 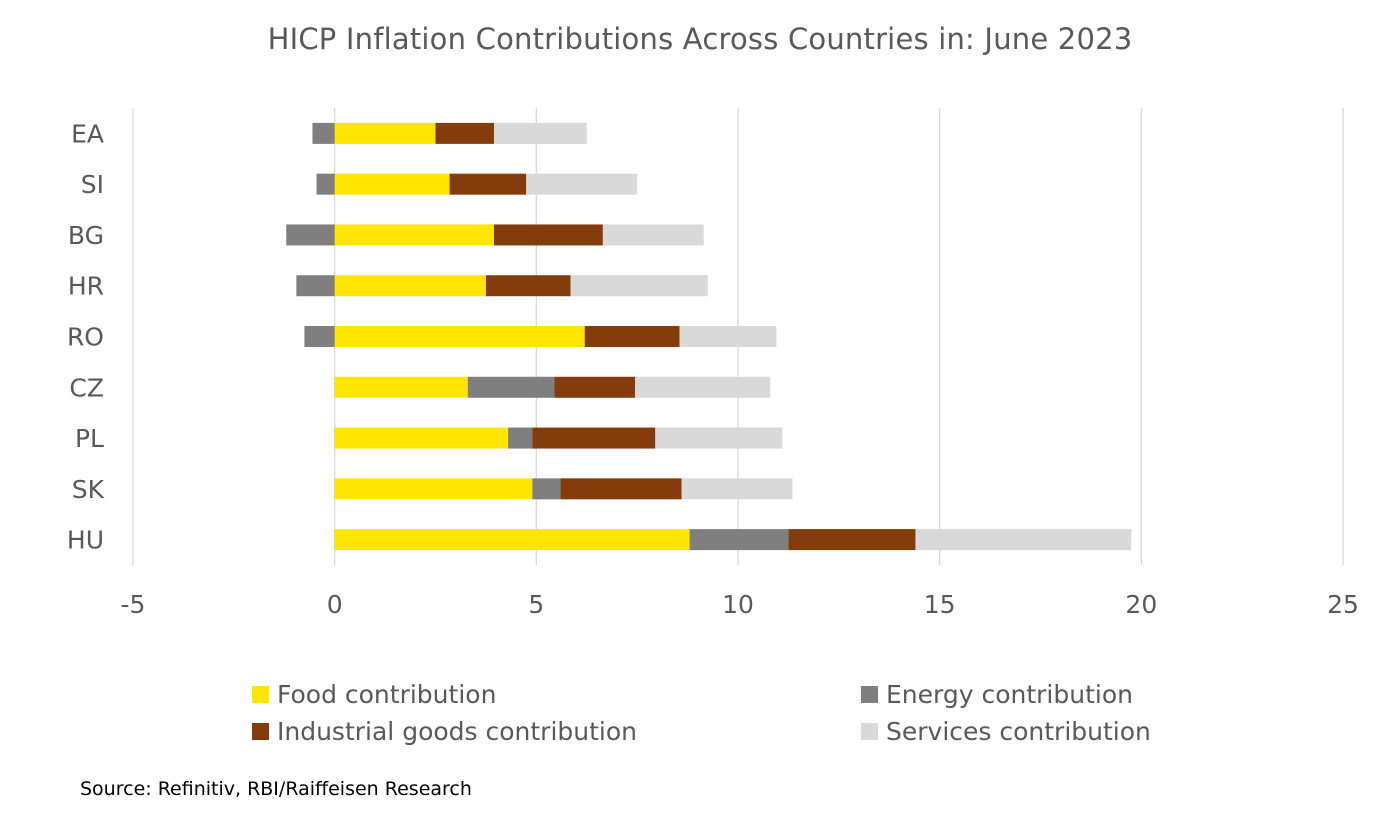 I want to click on legend-item-industrial: Industrial goods contribution, so click(x=444, y=731).